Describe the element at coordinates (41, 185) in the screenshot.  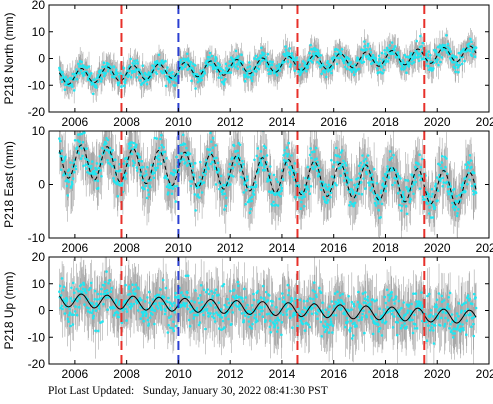
I see `y-tick-label: 0` at that location.